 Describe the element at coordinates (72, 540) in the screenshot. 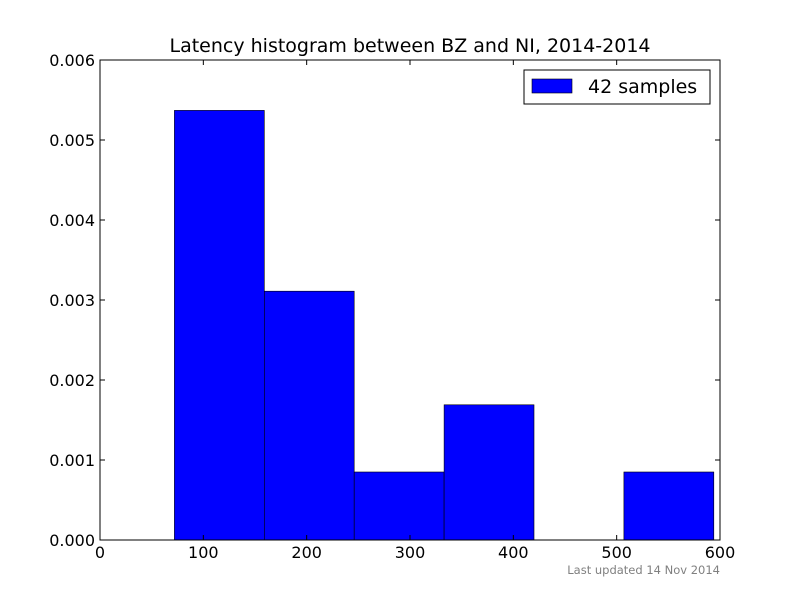

I see `y-tick-label: 0.000` at that location.